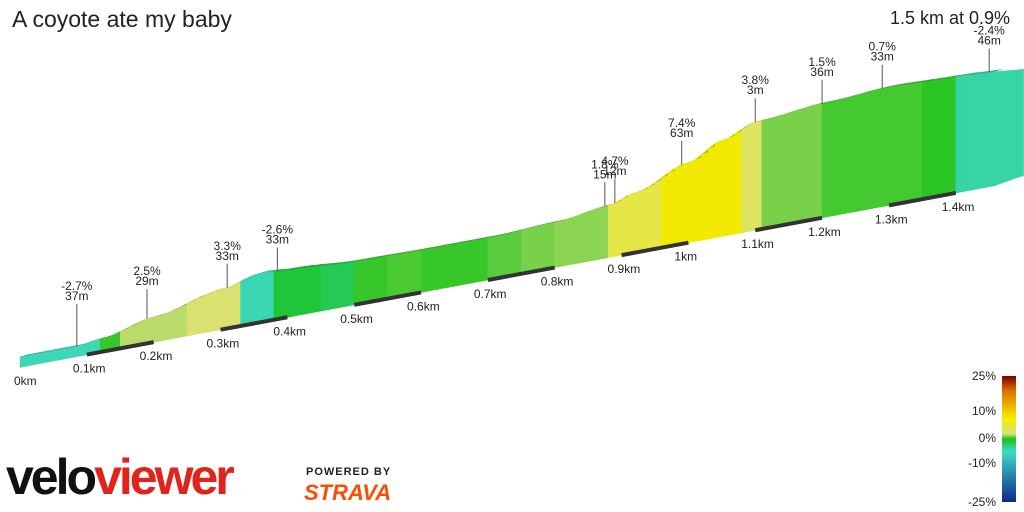 This screenshot has width=1024, height=512. I want to click on profile-end-cap, so click(1009, 127).